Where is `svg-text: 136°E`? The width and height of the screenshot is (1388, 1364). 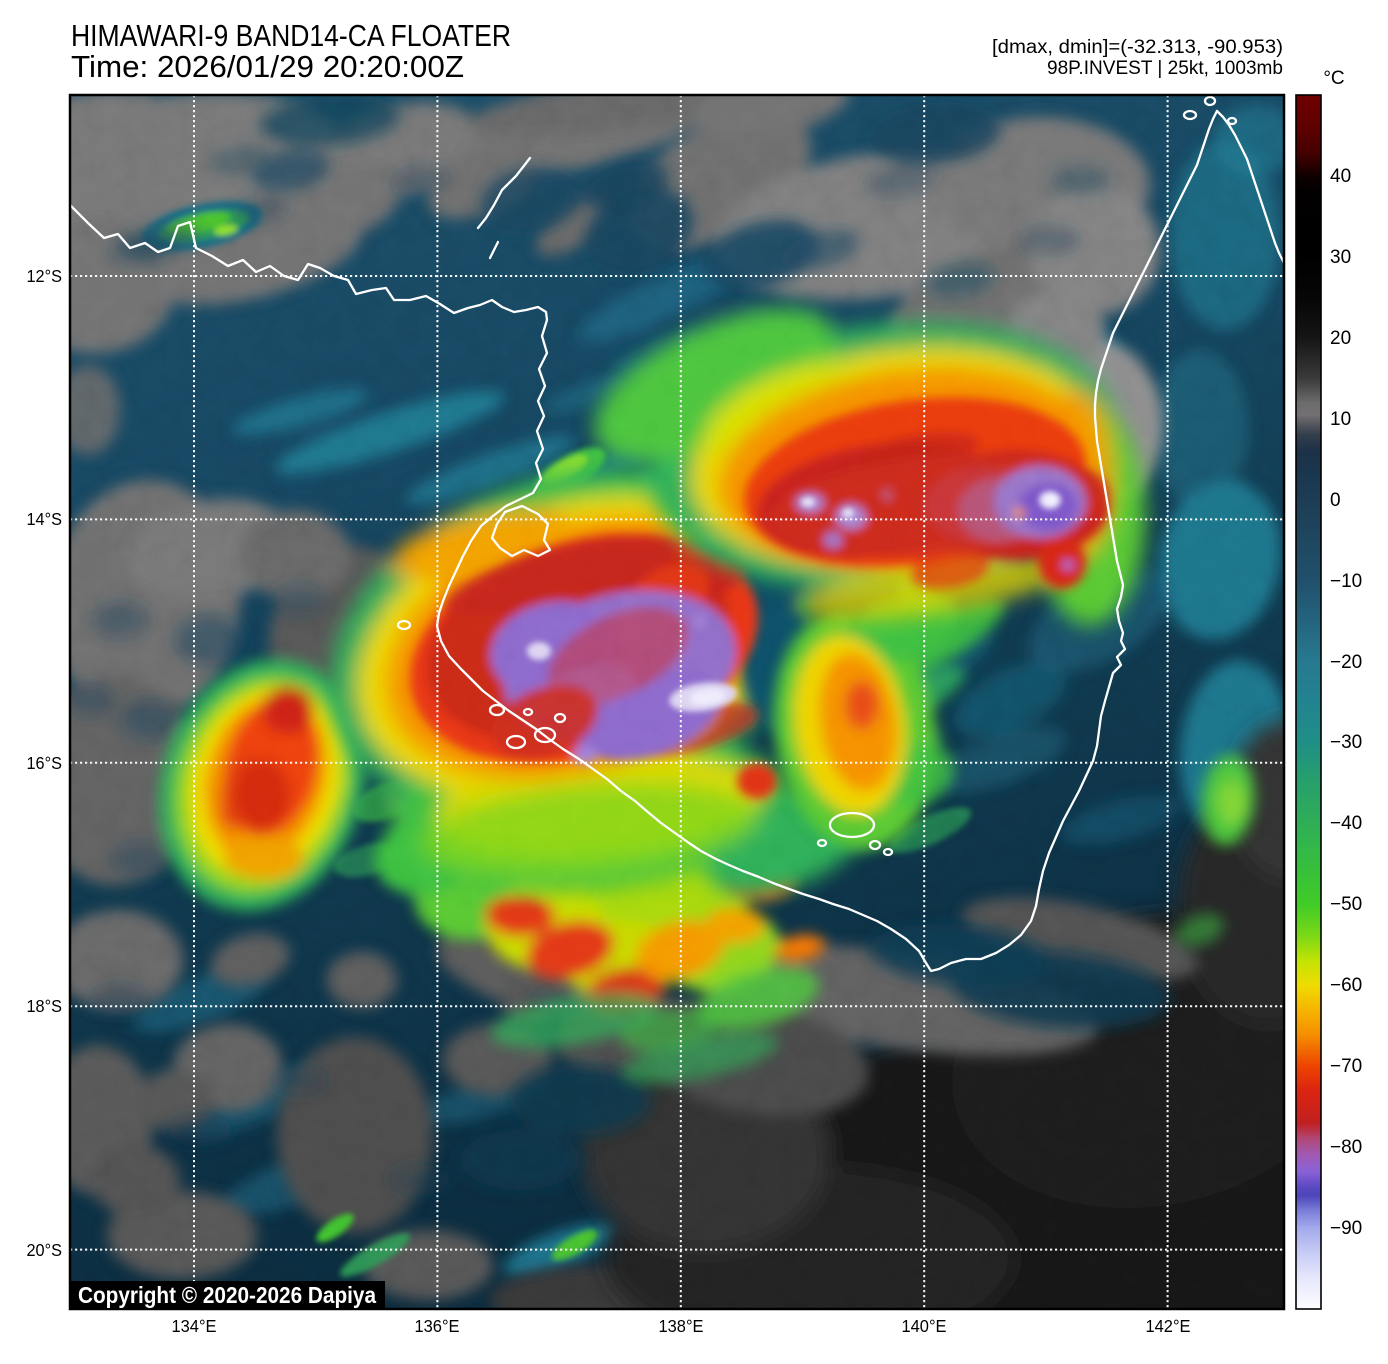 svg-text: 136°E is located at coordinates (437, 1326).